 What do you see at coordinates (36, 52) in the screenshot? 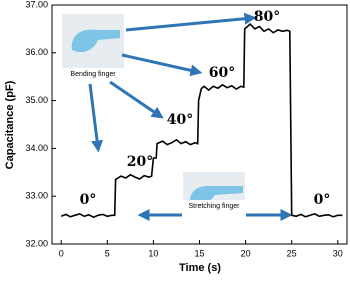
I see `y-tick-label: 36.00` at bounding box center [36, 52].